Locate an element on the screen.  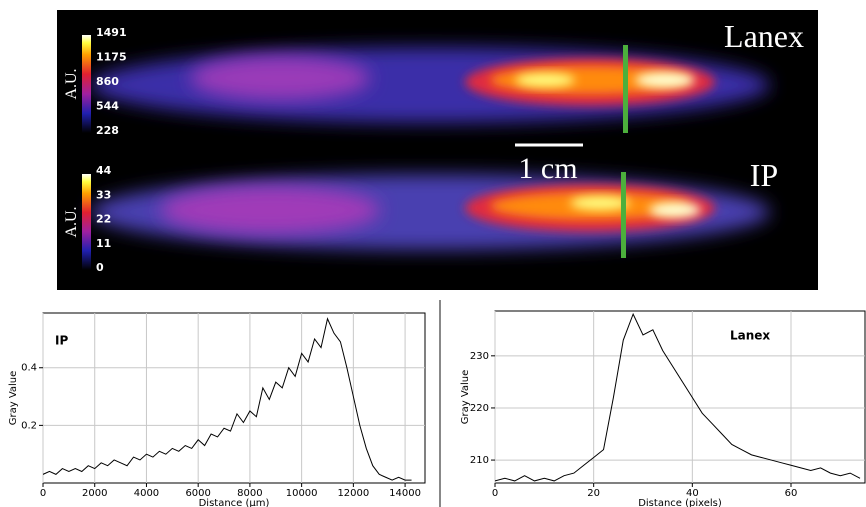
x-tick-label: 10000 is located at coordinates (302, 493).